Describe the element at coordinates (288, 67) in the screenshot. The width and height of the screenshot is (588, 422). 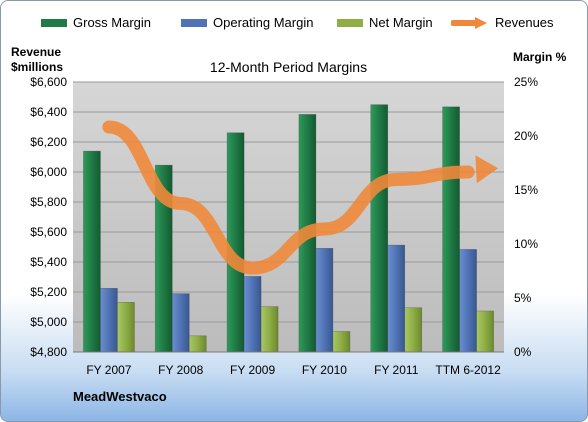
I see `chart-title: 12-Month Period Margins` at that location.